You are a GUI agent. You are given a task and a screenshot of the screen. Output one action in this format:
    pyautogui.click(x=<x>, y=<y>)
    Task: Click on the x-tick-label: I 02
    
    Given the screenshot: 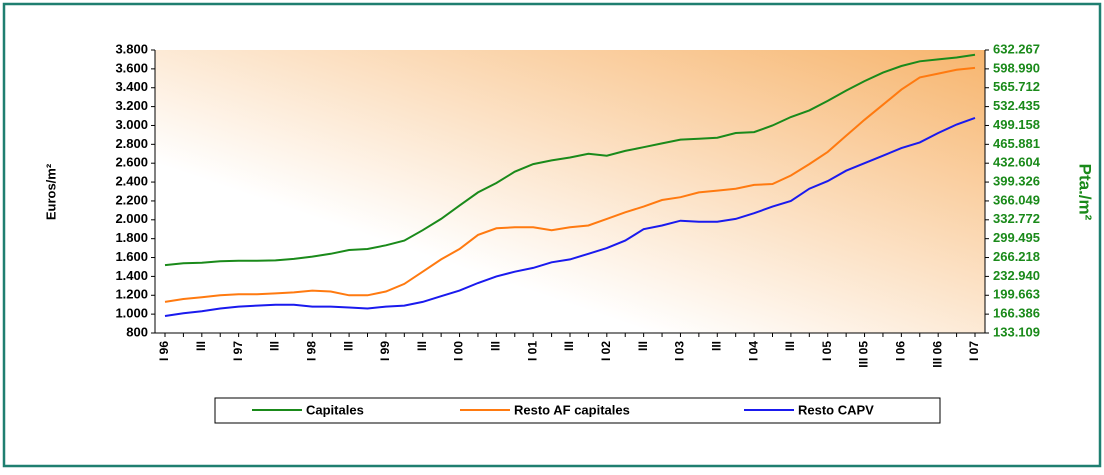 What is the action you would take?
    pyautogui.click(x=606, y=351)
    